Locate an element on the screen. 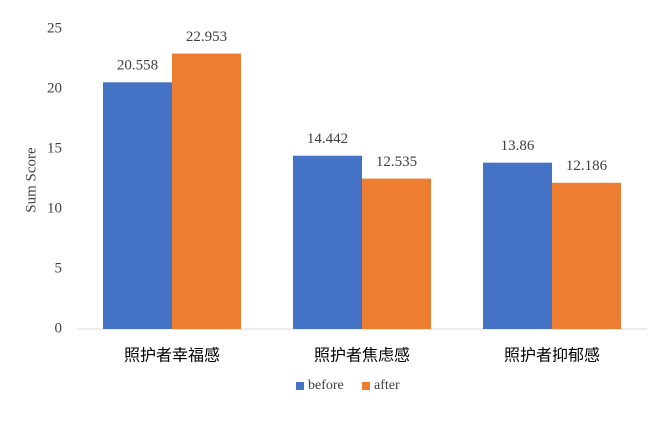 Image resolution: width=658 pixels, height=432 pixels. value-label: 13.86 is located at coordinates (518, 146).